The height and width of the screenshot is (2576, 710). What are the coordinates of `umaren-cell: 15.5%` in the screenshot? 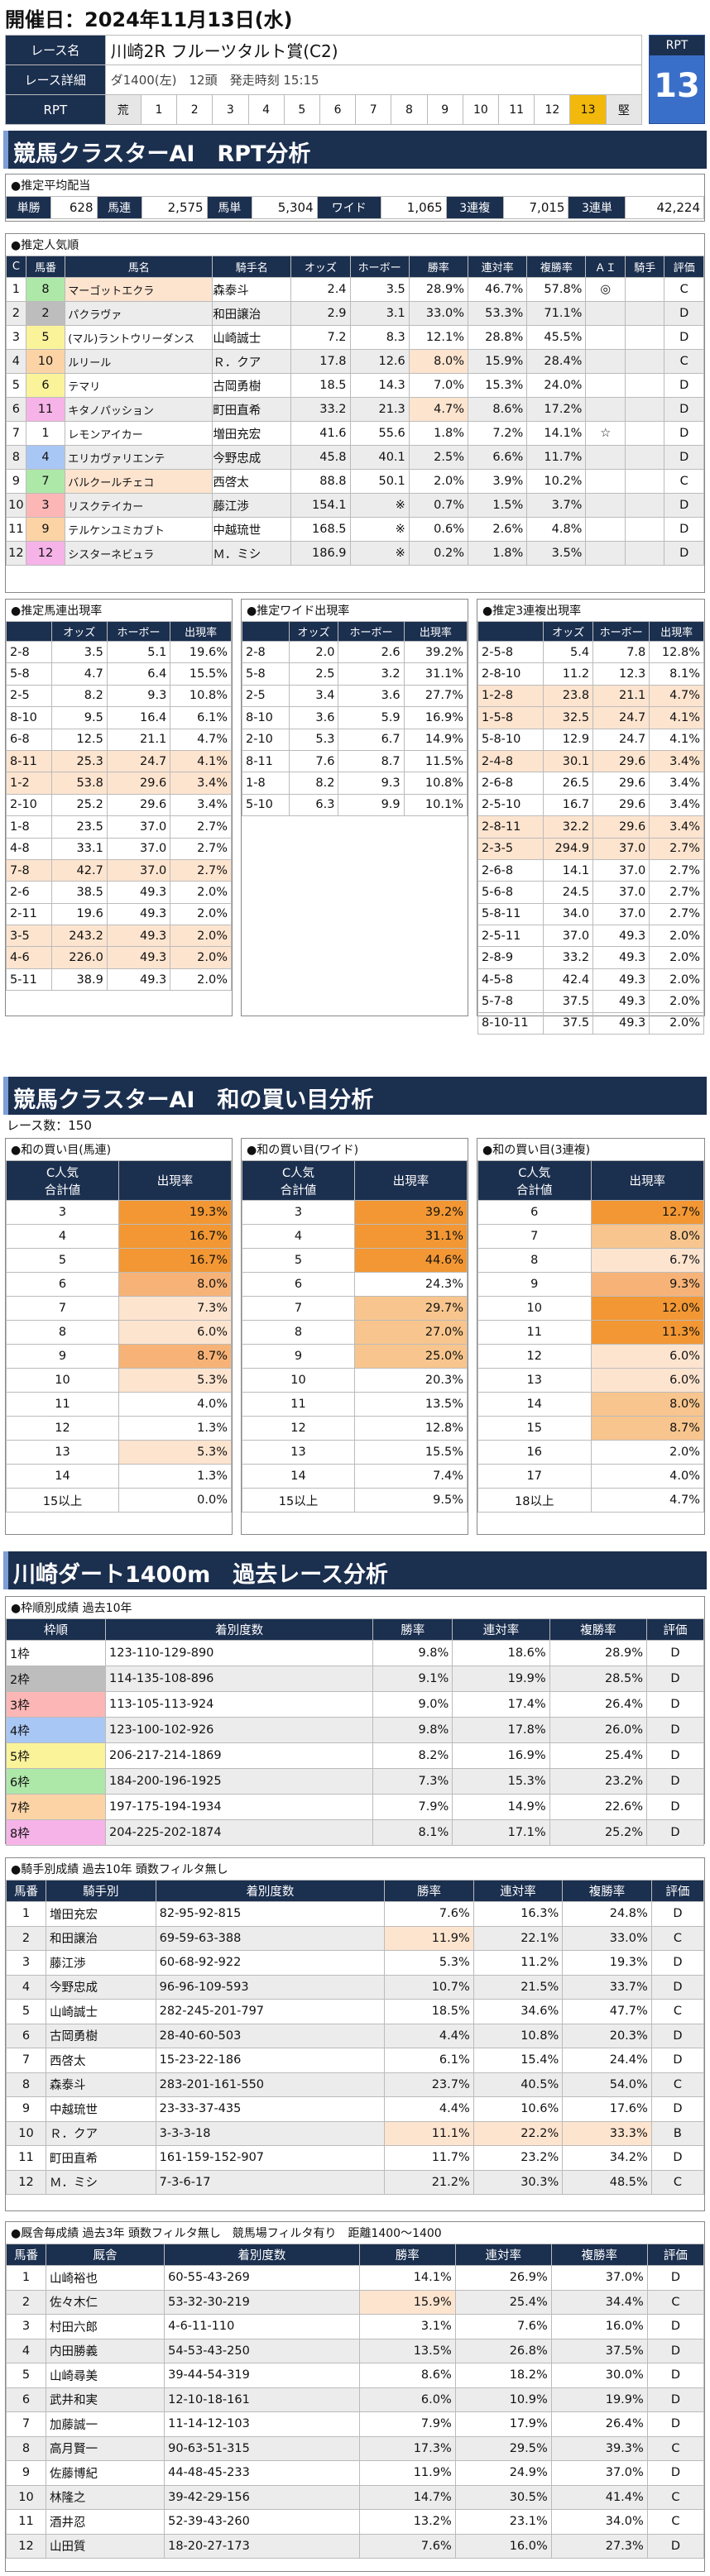 It's located at (201, 674).